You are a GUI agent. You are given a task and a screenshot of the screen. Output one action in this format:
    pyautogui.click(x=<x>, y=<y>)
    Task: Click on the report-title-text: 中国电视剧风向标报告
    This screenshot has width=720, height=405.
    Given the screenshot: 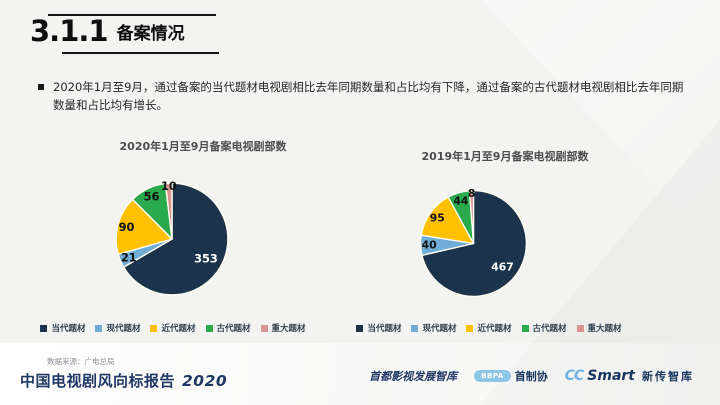 What is the action you would take?
    pyautogui.click(x=98, y=381)
    